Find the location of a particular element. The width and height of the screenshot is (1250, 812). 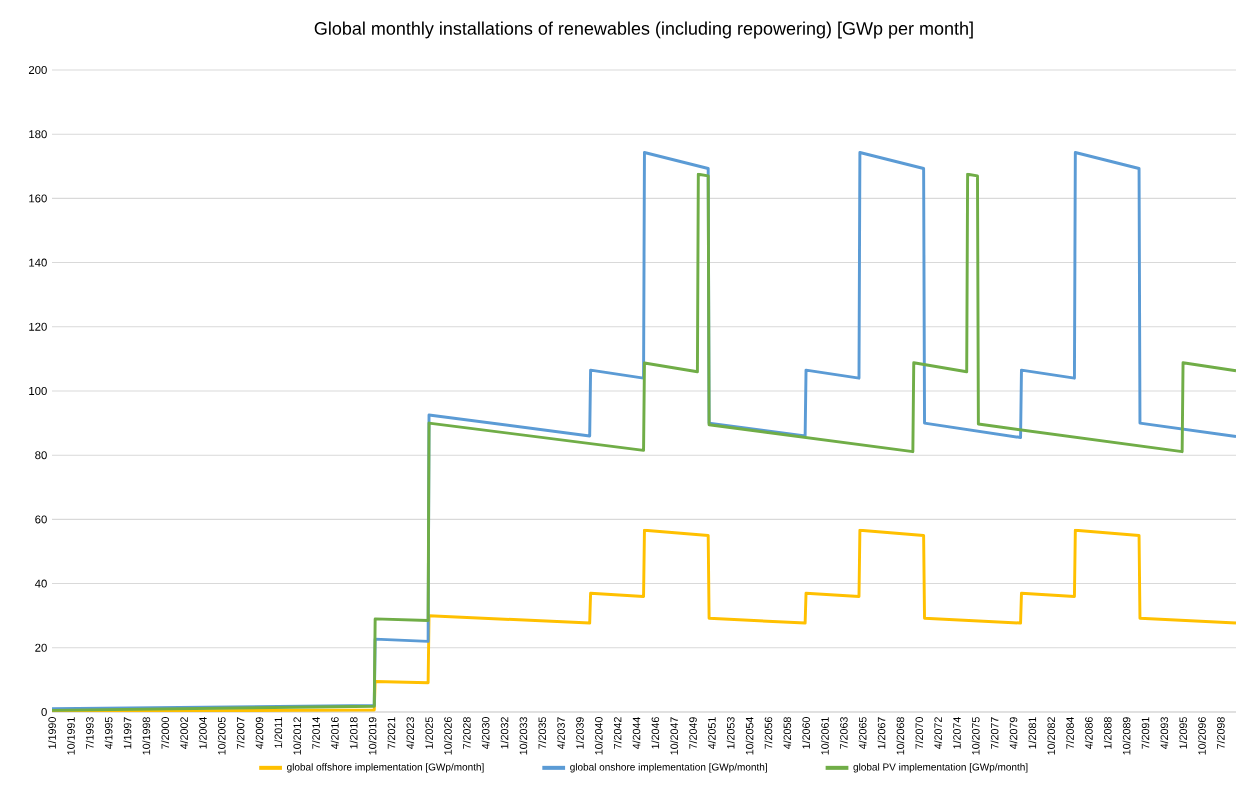

x-tick-label: 1/2060 is located at coordinates (806, 733).